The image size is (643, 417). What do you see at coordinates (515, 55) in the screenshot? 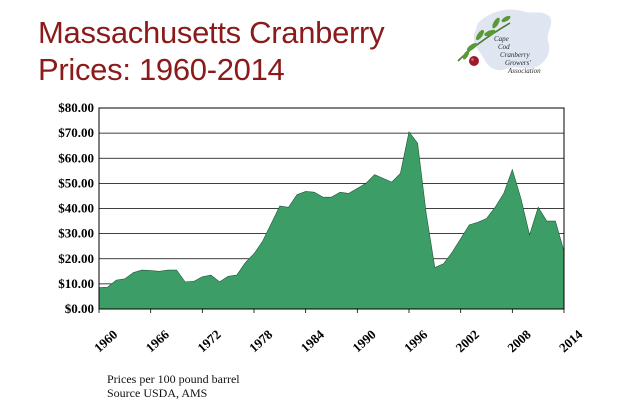
I see `logo-text-line-3: Cranberry` at bounding box center [515, 55].